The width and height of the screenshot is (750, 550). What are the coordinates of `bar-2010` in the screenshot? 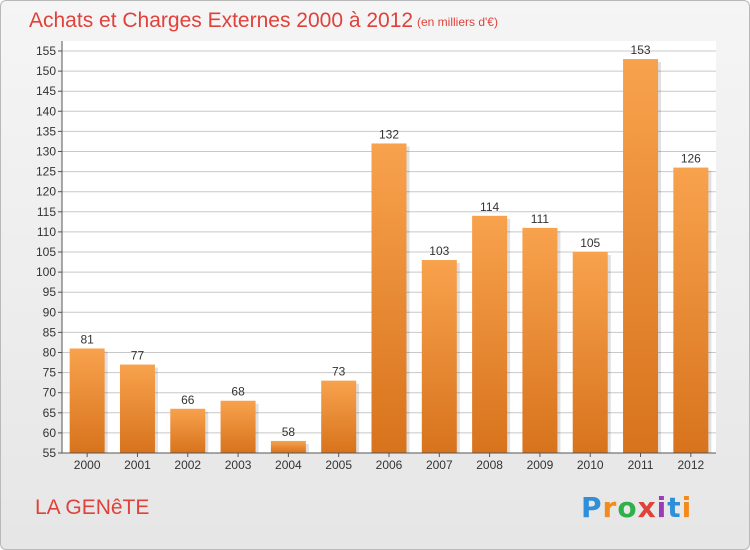 It's located at (590, 352).